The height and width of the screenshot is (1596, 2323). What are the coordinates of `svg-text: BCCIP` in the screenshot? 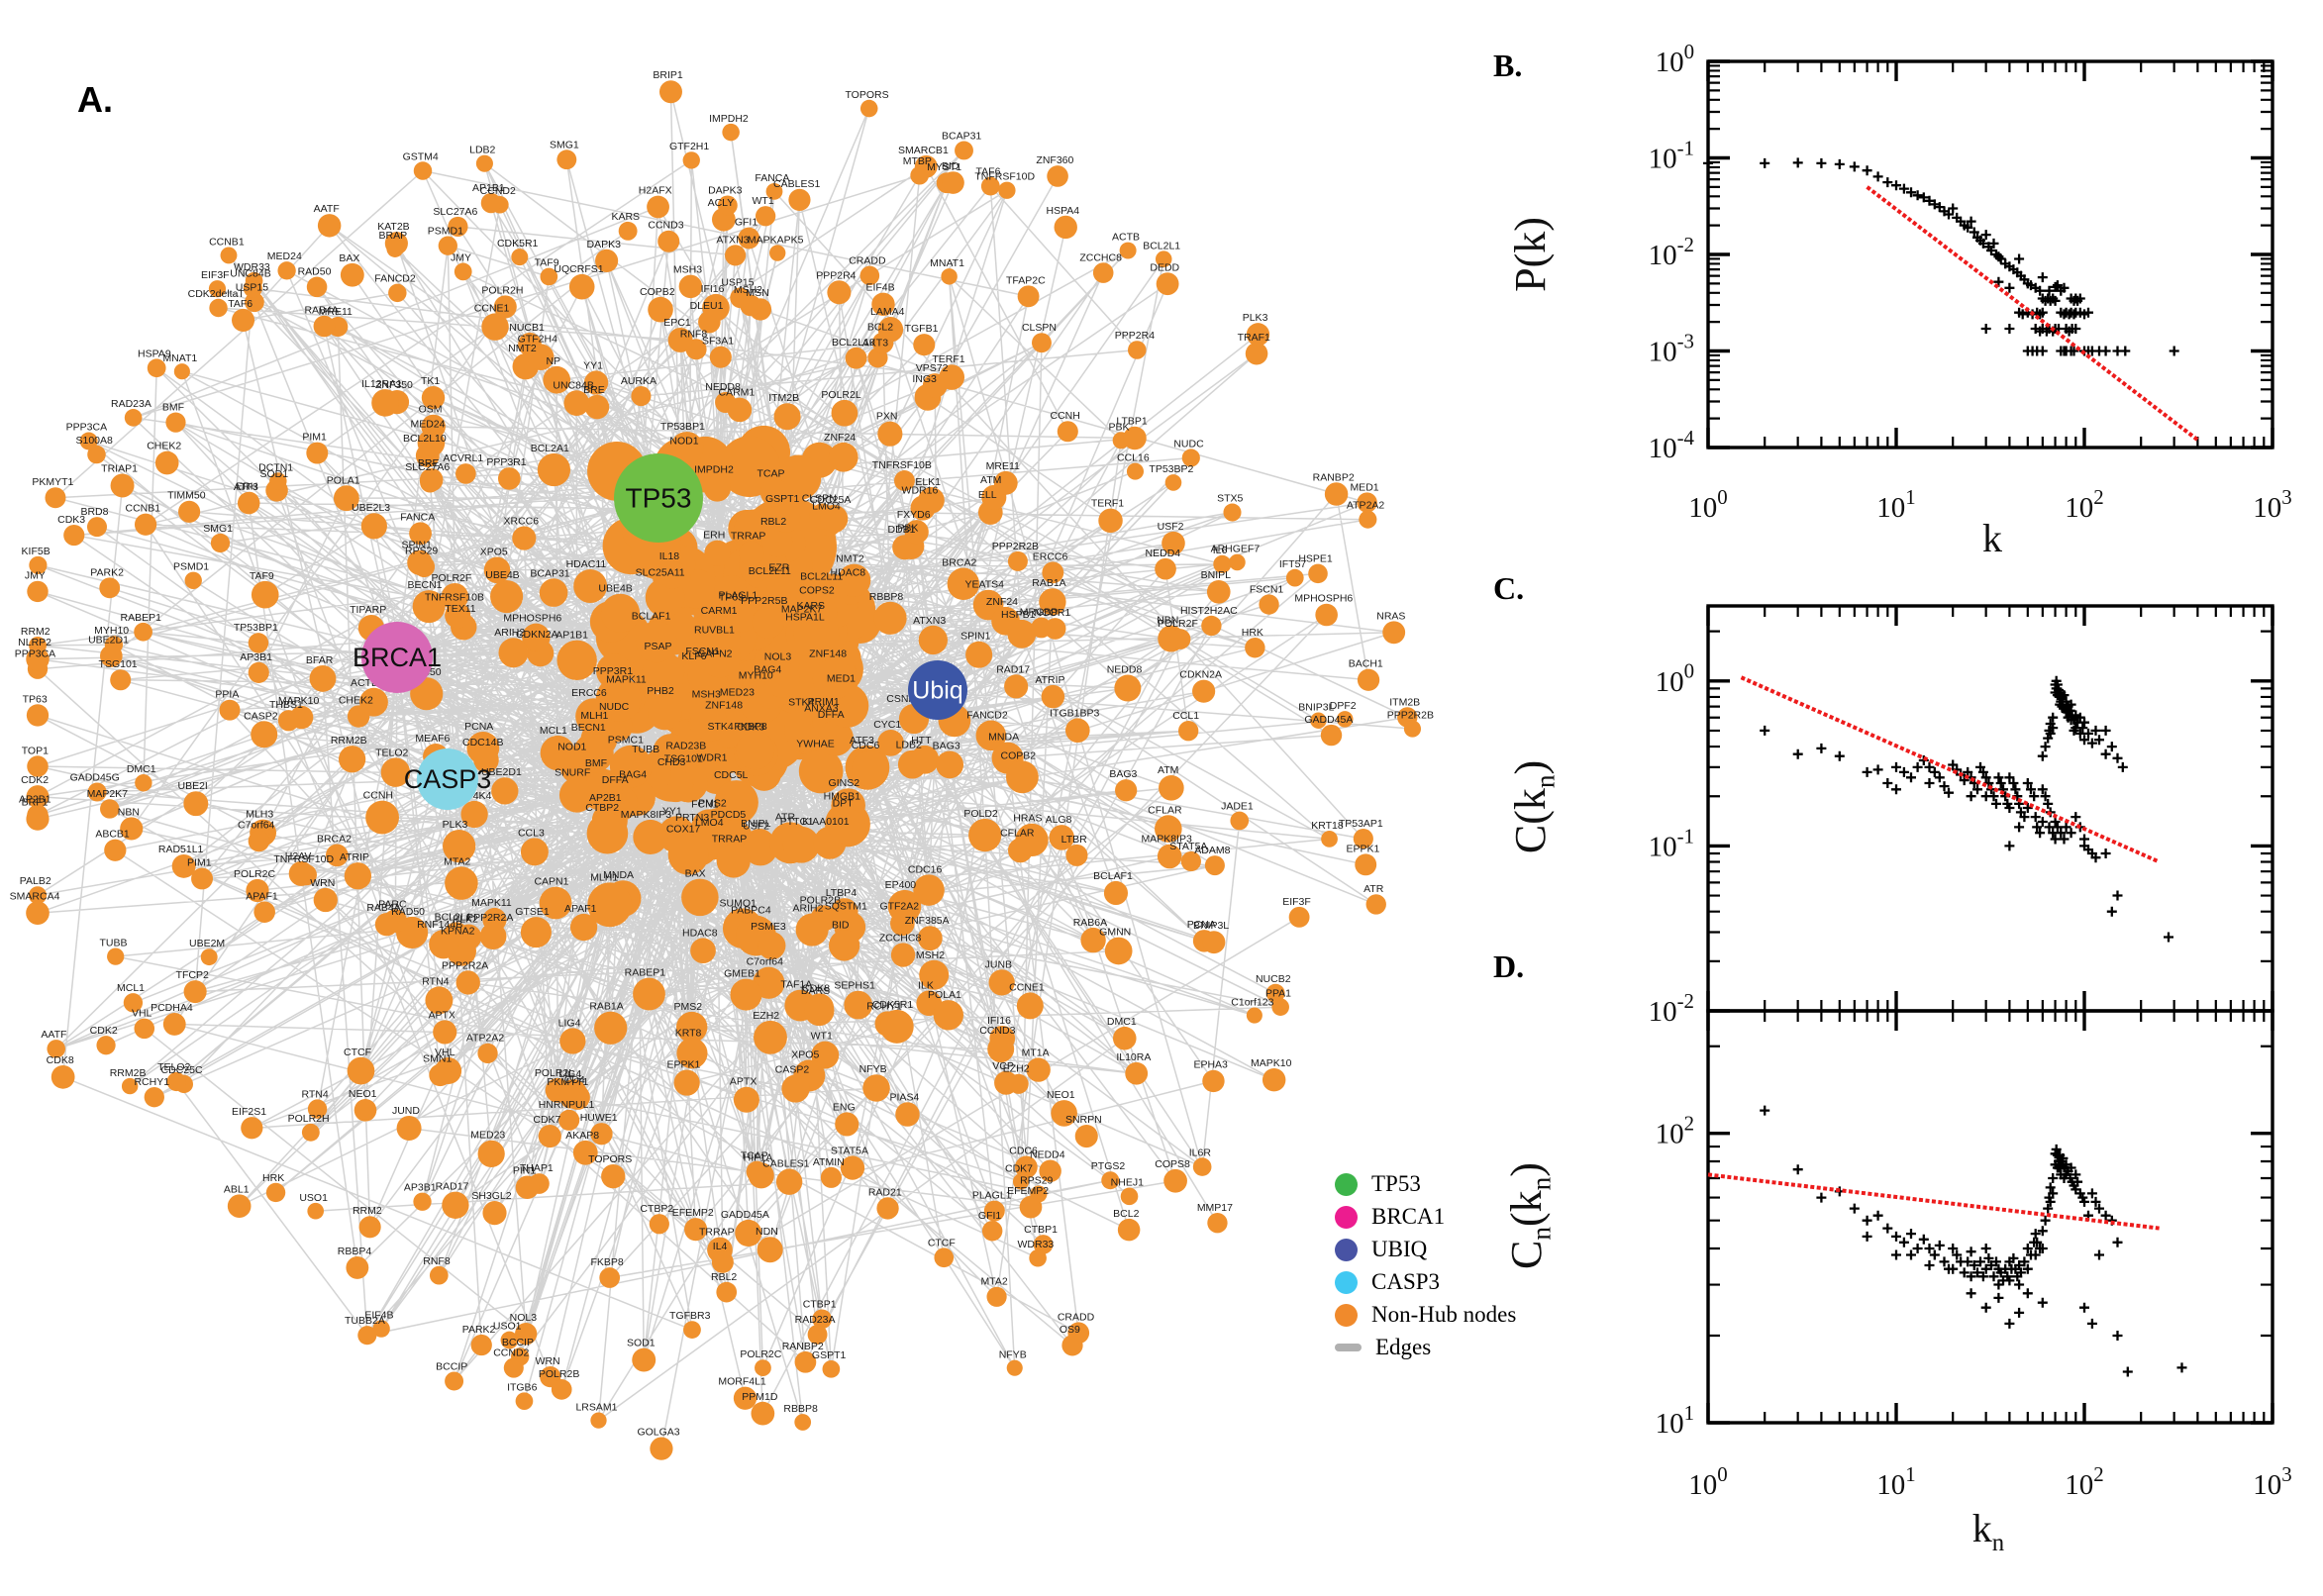 It's located at (518, 1342).